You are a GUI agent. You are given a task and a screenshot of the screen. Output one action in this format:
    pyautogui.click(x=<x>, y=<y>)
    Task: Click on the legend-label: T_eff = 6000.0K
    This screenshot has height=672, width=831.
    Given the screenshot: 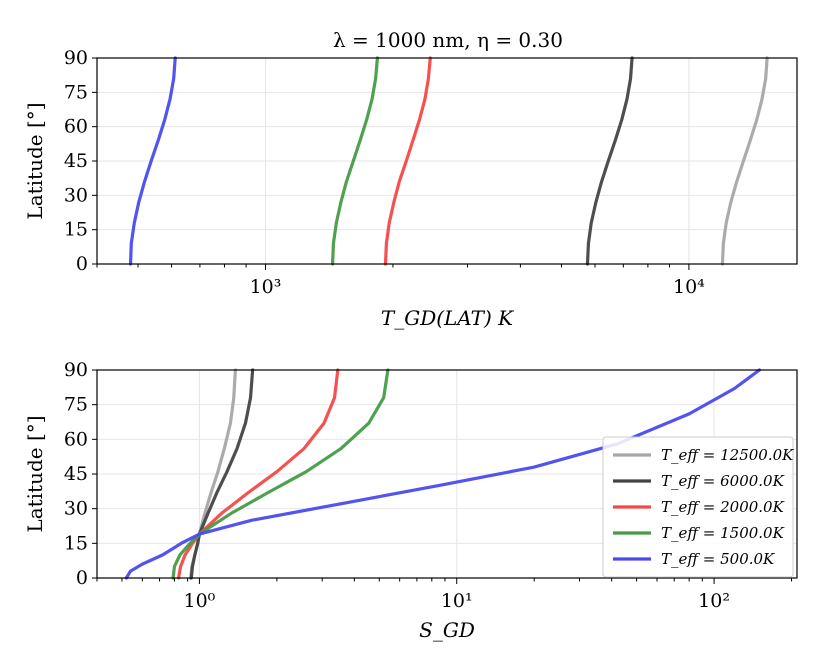 What is the action you would take?
    pyautogui.click(x=723, y=481)
    